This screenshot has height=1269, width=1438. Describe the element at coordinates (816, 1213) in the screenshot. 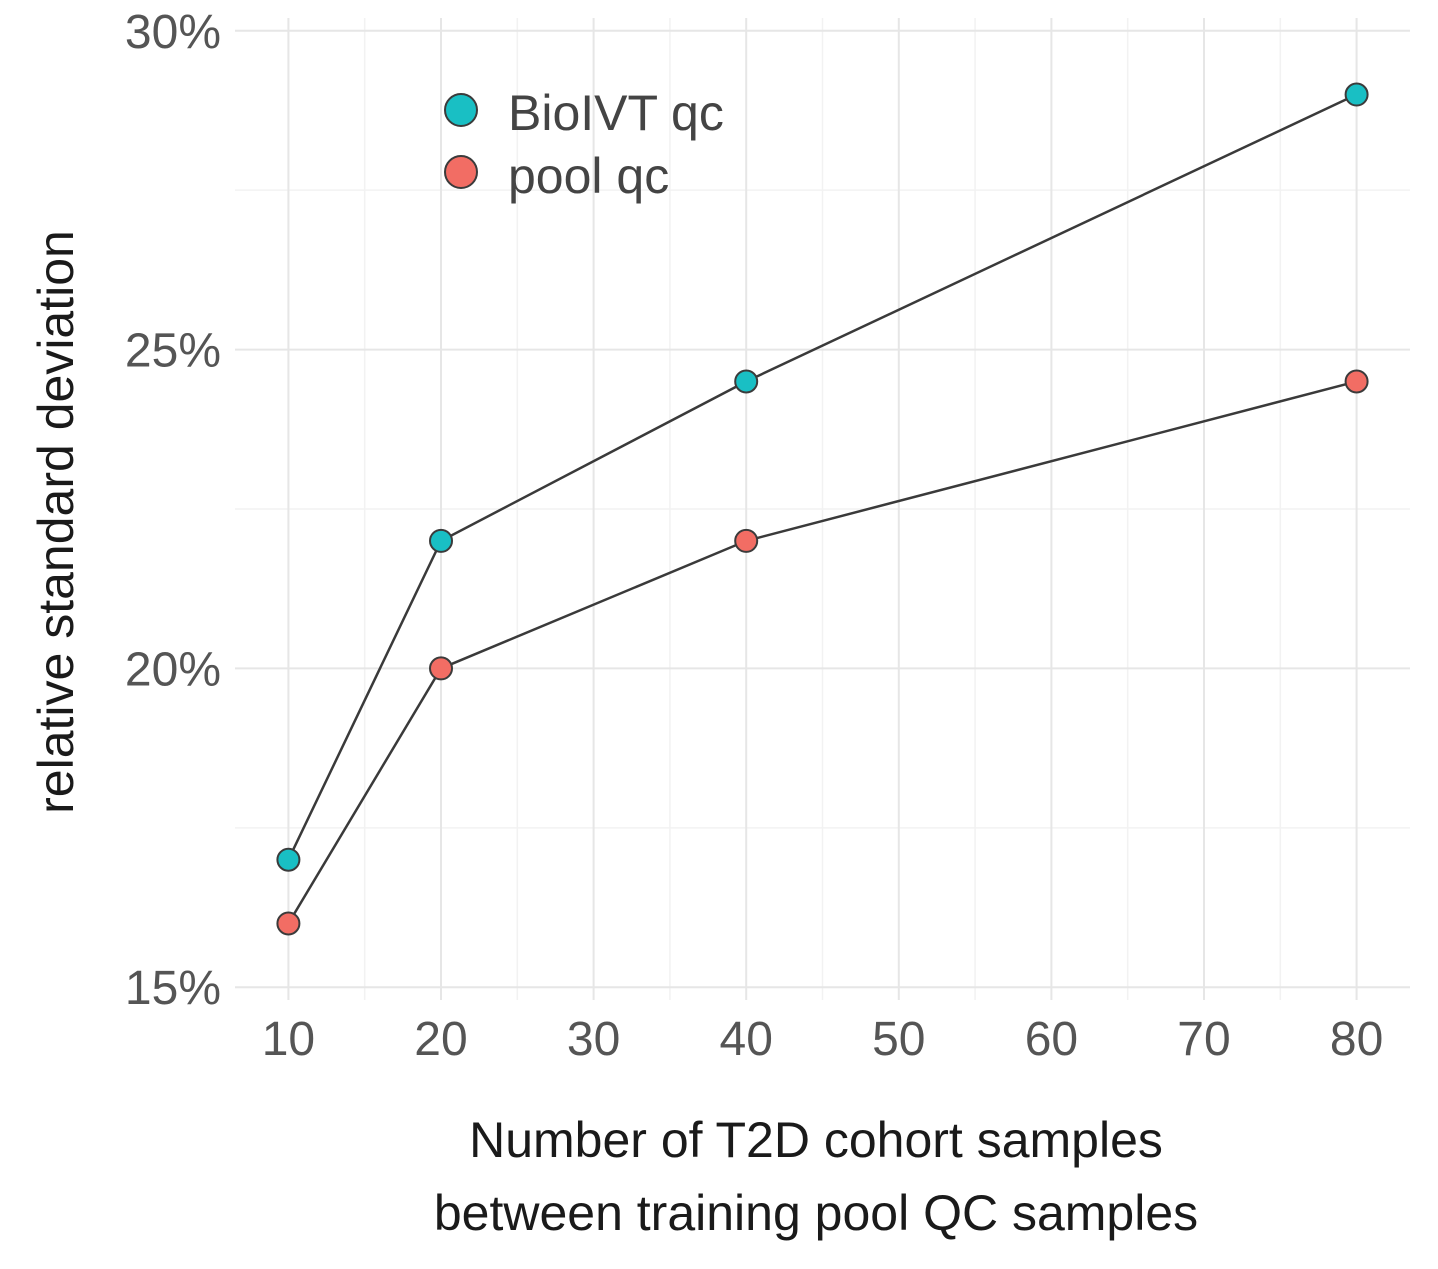

I see `x-axis-title-line-2: between training pool QC samples` at that location.